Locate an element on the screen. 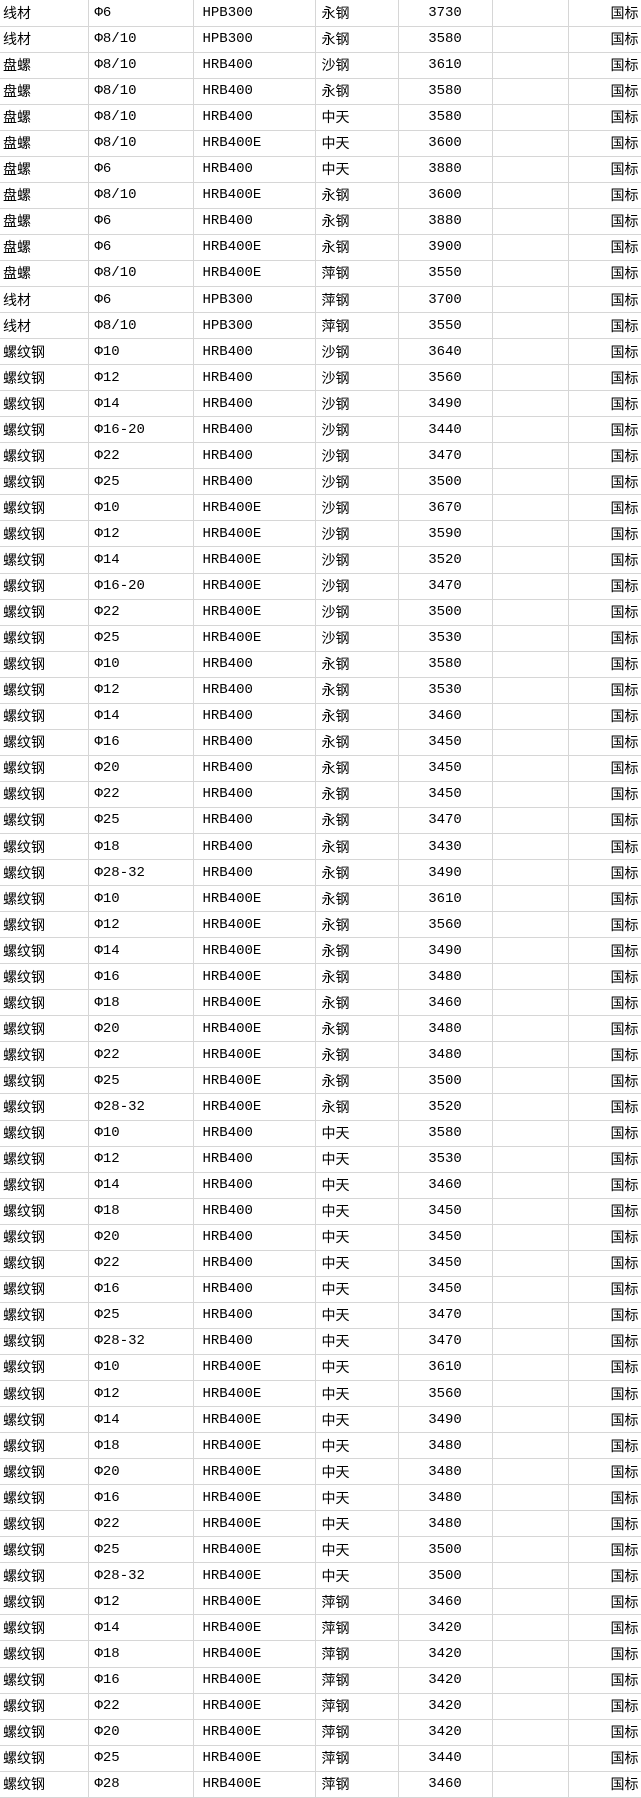 The width and height of the screenshot is (641, 1798). cell-spec: Φ14 is located at coordinates (141, 404).